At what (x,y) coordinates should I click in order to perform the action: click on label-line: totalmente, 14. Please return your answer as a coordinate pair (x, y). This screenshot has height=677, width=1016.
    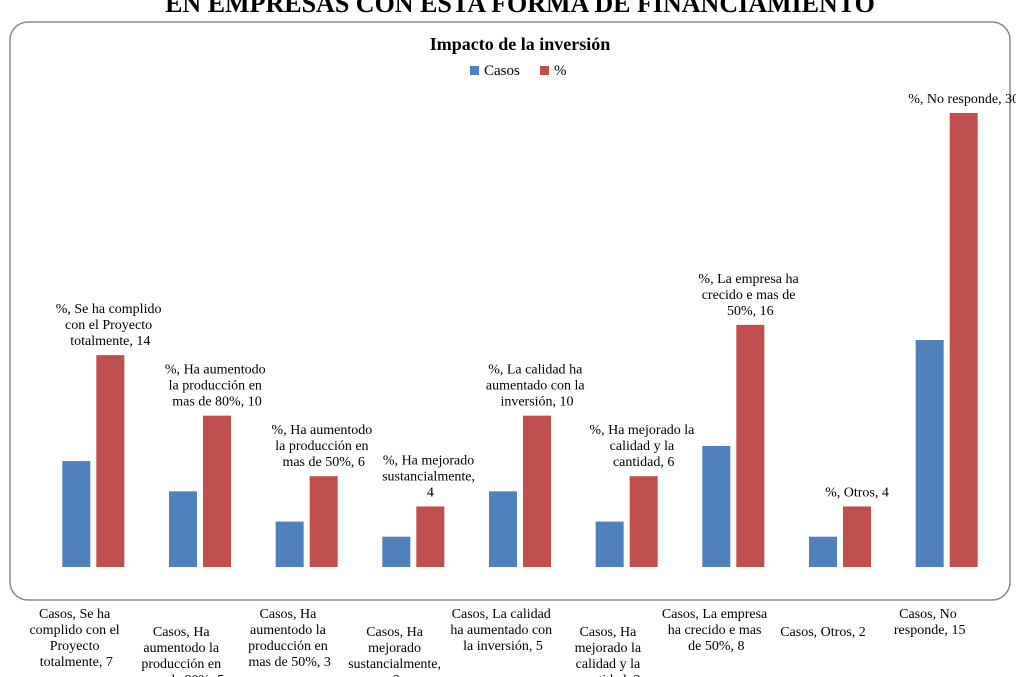
    Looking at the image, I should click on (110, 341).